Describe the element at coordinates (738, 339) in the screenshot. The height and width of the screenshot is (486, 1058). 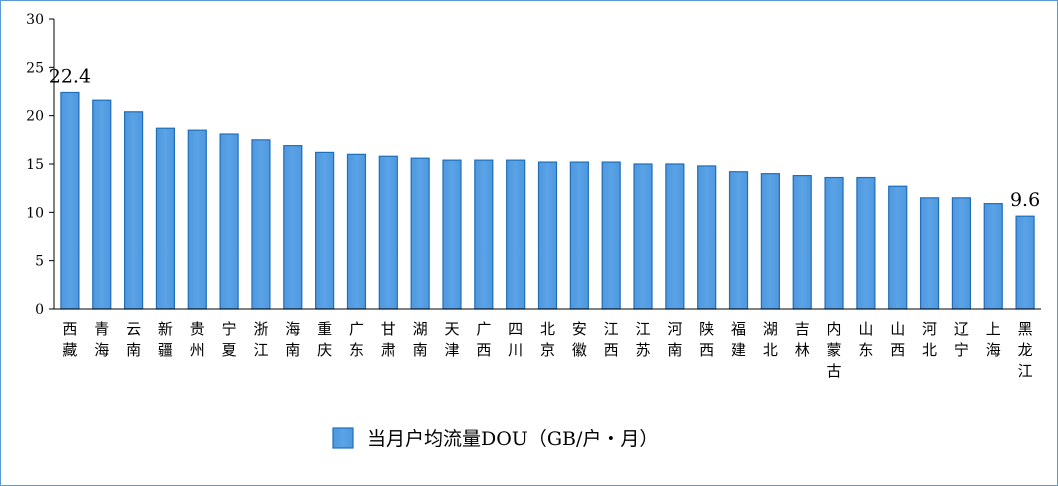
I see `x-tick-label: 福建` at that location.